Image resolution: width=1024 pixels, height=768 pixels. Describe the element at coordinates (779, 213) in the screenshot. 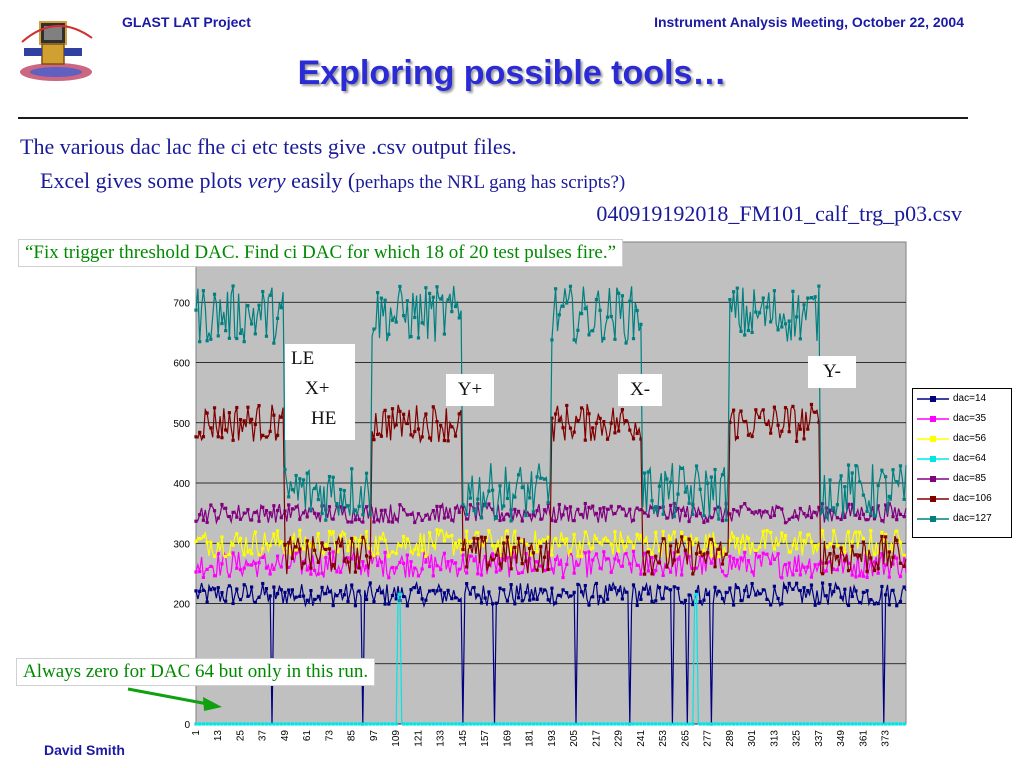

I see `csv-filename: 040919192018_FM101_calf_trg_p03.csv` at that location.